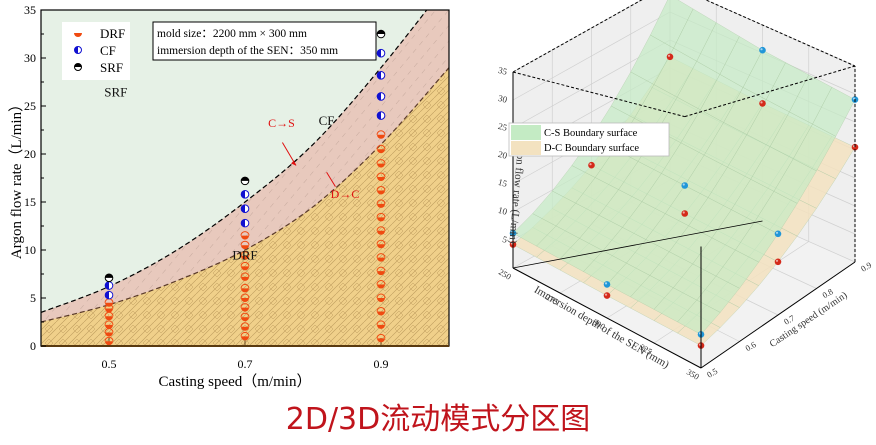  I want to click on immersion-depth-text: immersion depth of the SEN：350 mm, so click(247, 51).